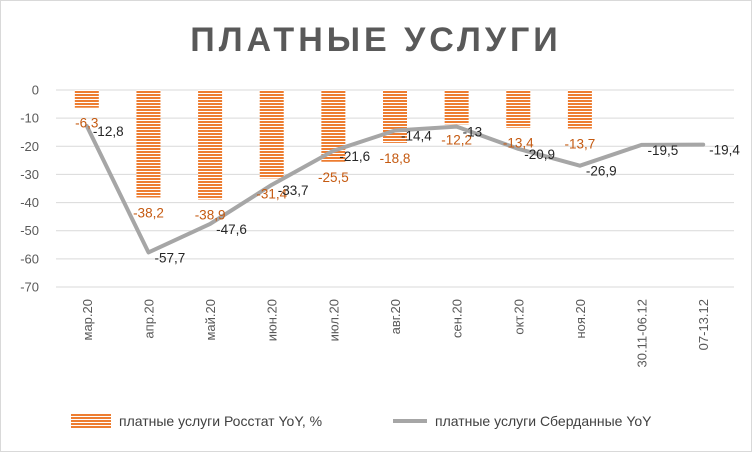  What do you see at coordinates (703, 324) in the screenshot?
I see `x-tick-label: 07-13.12` at bounding box center [703, 324].